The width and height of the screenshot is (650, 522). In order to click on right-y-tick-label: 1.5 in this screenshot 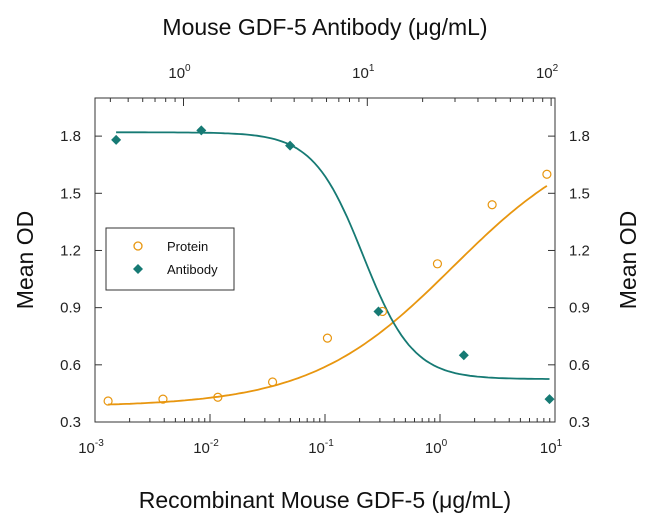, I will do `click(579, 193)`.